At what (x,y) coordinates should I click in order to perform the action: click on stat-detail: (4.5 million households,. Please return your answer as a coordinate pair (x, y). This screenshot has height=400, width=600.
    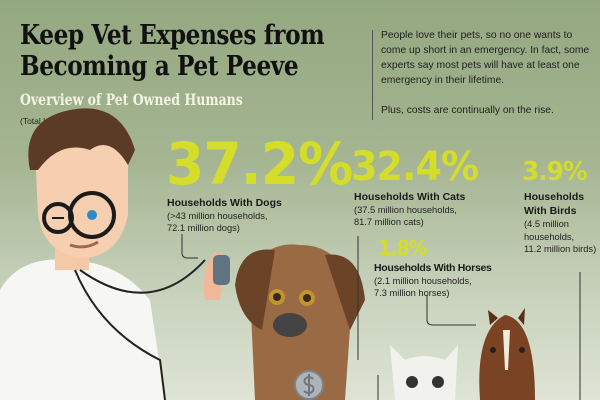
    Looking at the image, I should click on (549, 230).